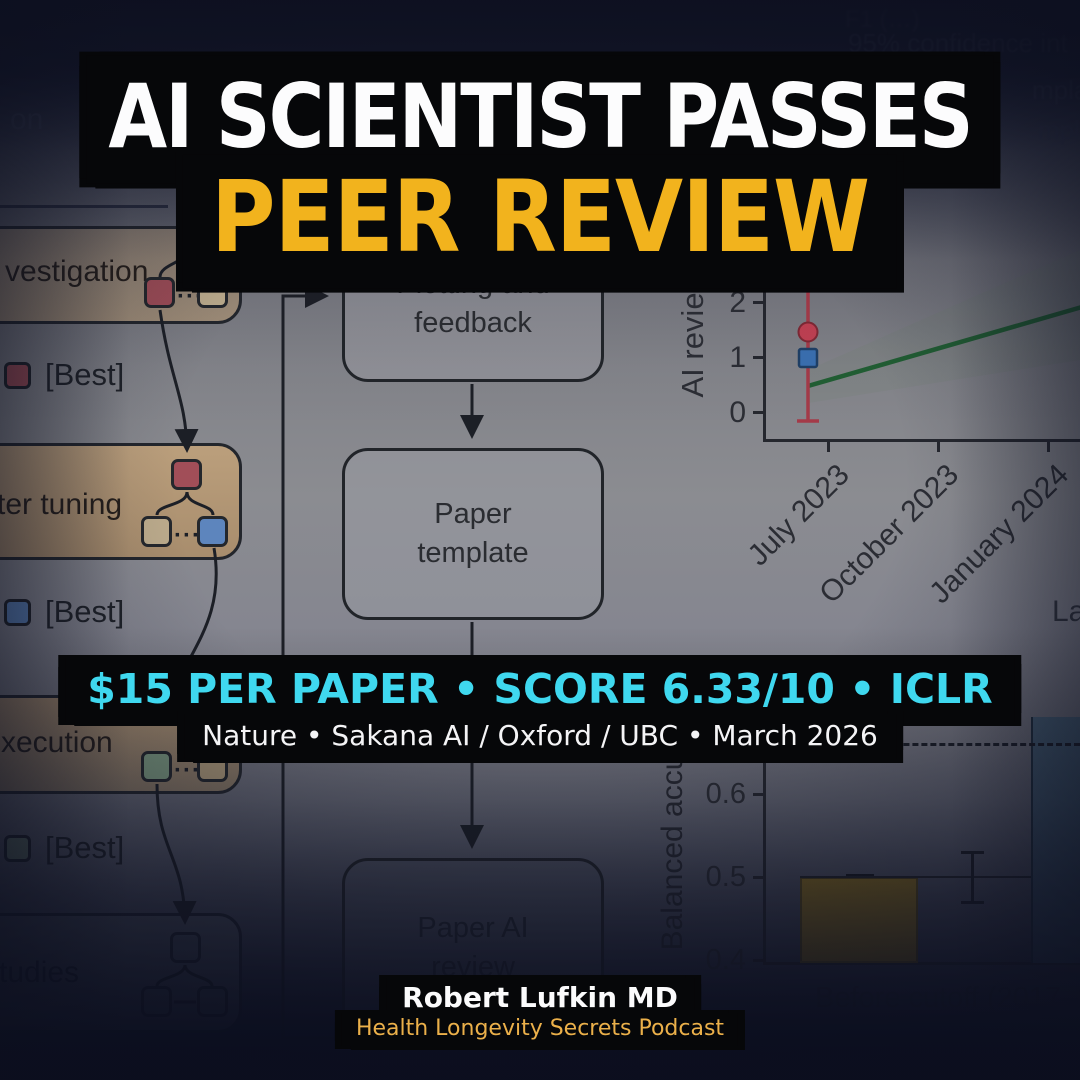 The height and width of the screenshot is (1080, 1080). Describe the element at coordinates (725, 794) in the screenshot. I see `y-tick-label: 0.6` at that location.